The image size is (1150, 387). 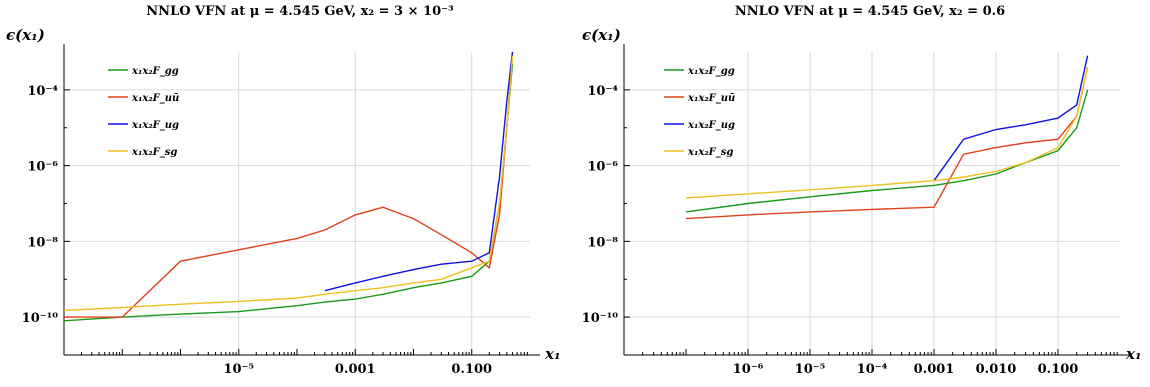 I want to click on x-tick-label: 10⁻⁴, so click(x=872, y=369).